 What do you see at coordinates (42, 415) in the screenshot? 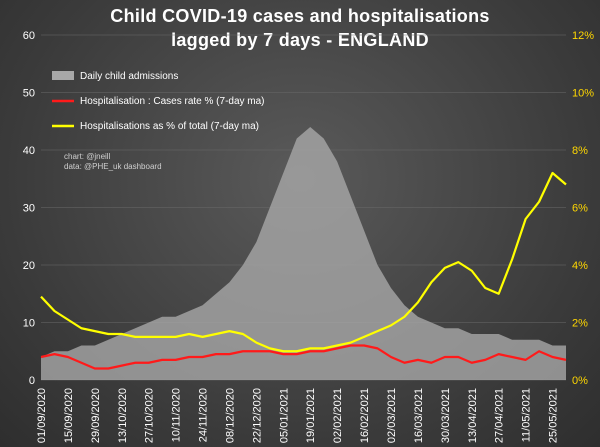
I see `x-tick-label: 01/09/2020` at bounding box center [42, 415].